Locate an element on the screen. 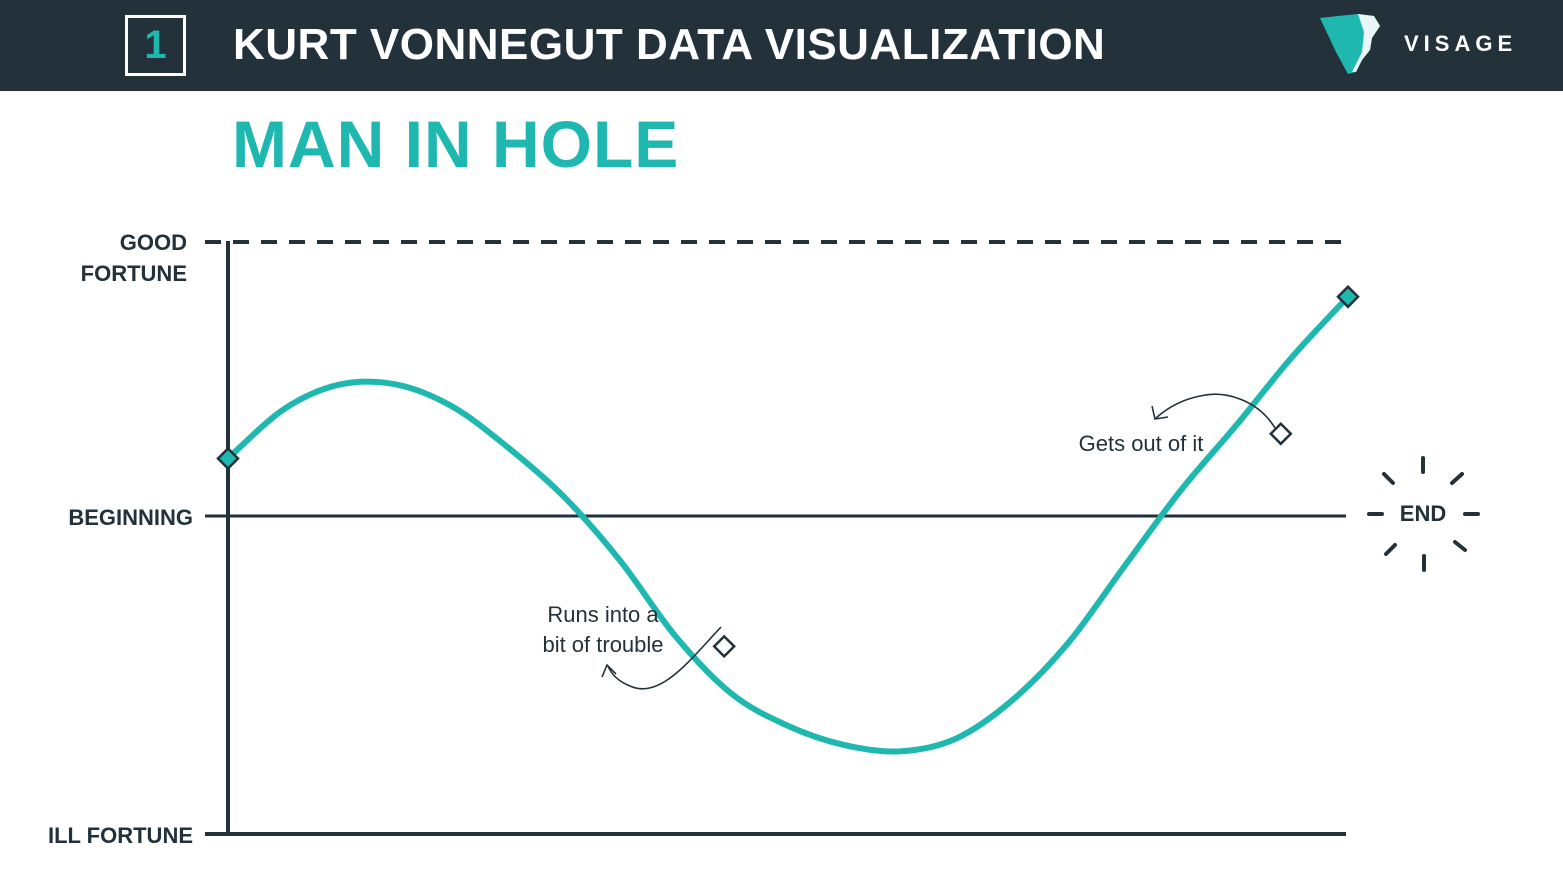  section-number-badge: 1 is located at coordinates (155, 45).